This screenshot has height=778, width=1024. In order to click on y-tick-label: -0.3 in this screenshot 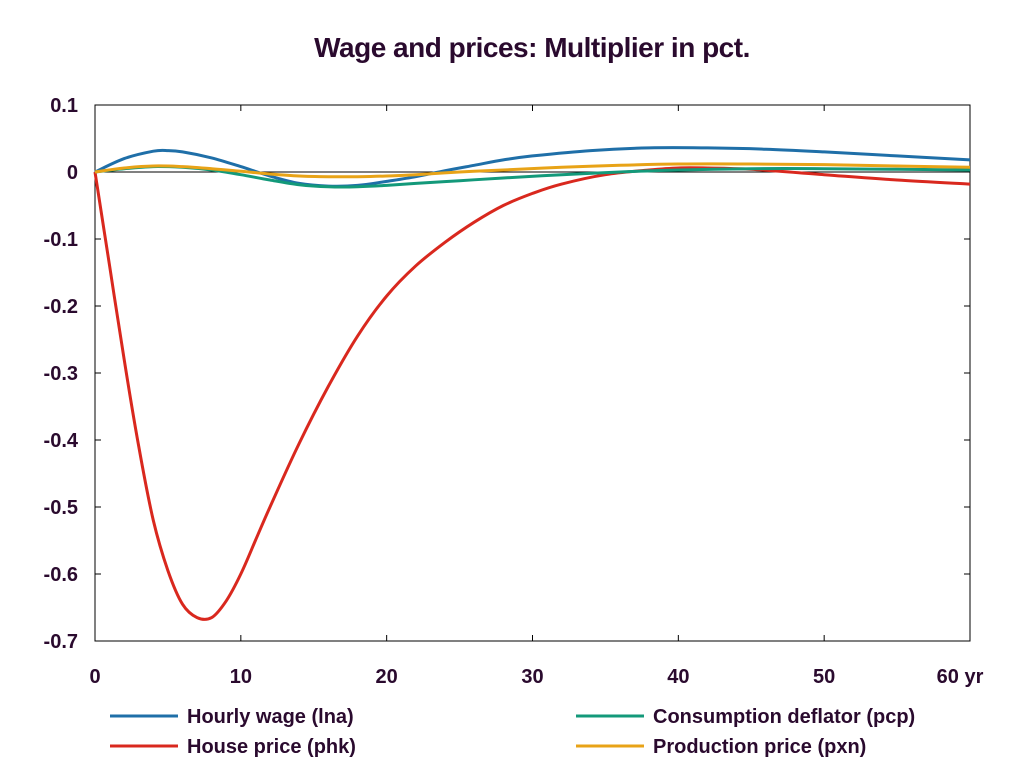, I will do `click(61, 374)`.